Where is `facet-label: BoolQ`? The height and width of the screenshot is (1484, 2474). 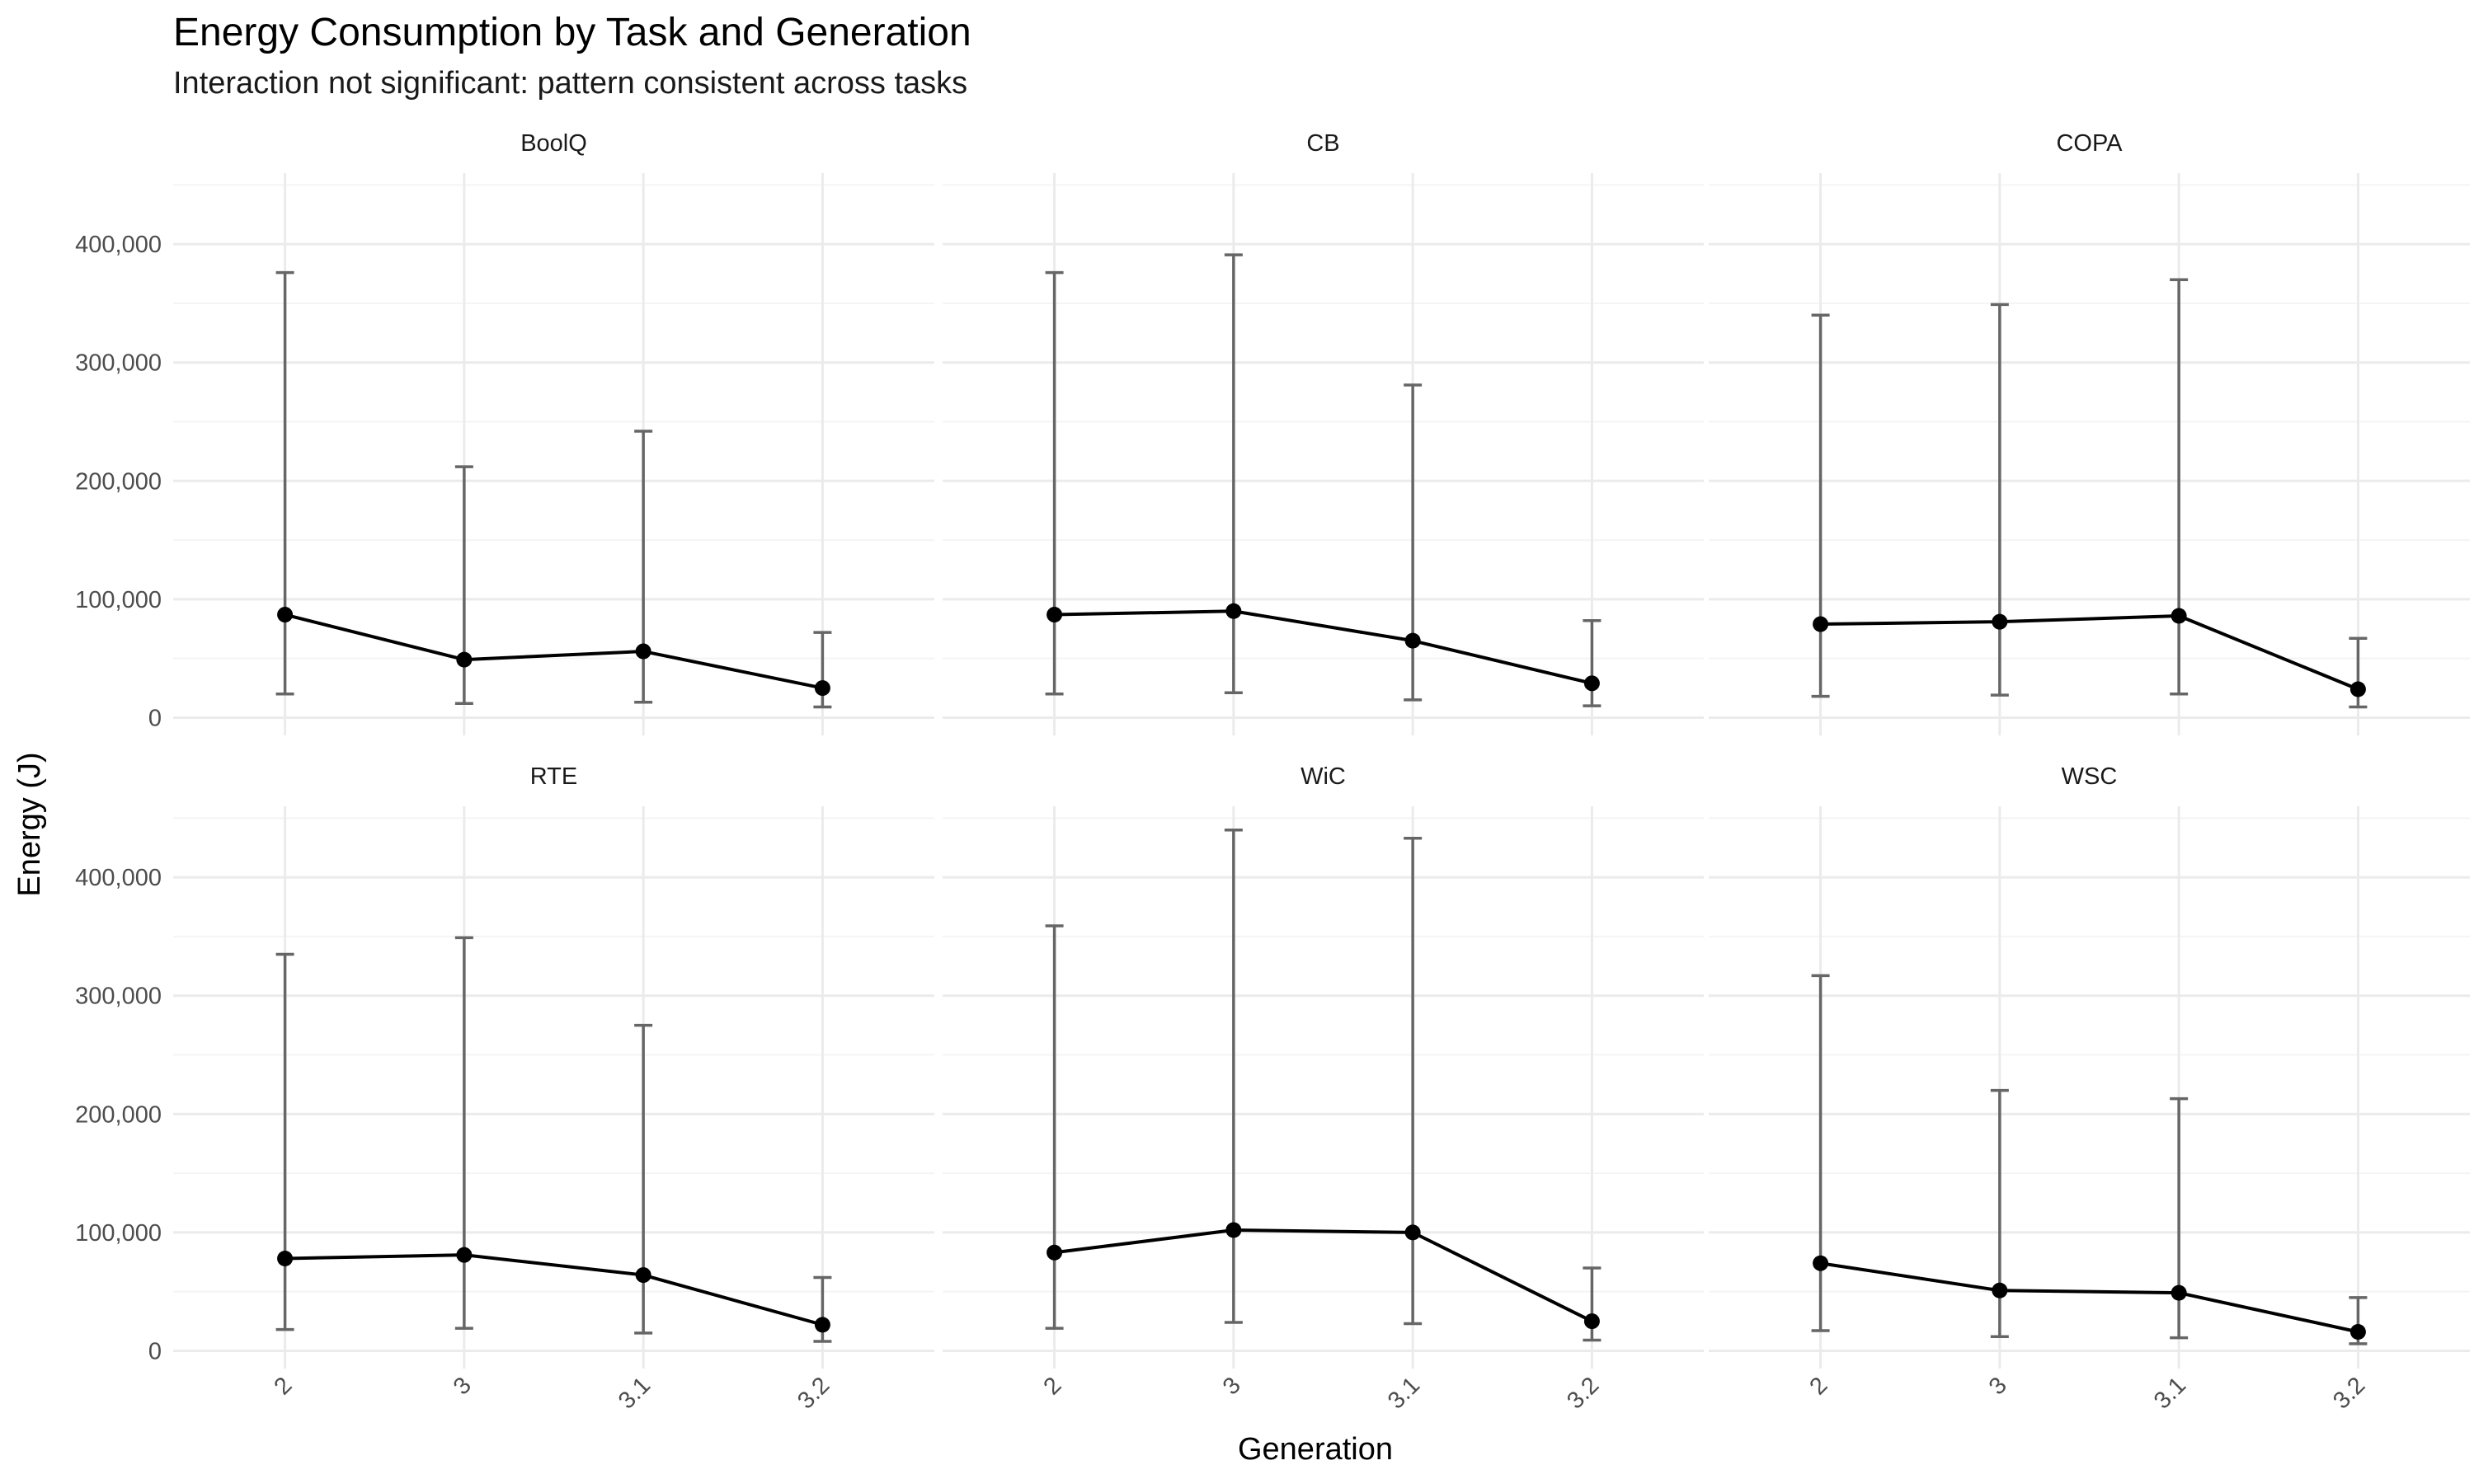 facet-label: BoolQ is located at coordinates (553, 143).